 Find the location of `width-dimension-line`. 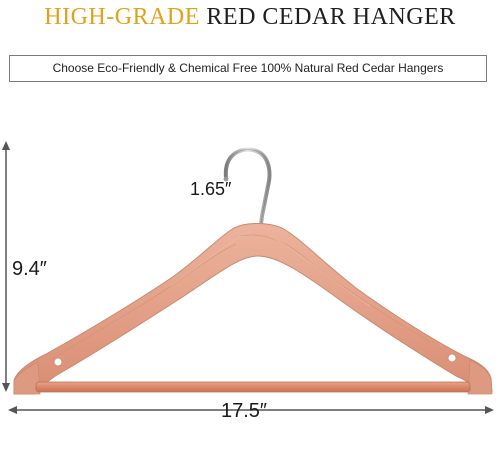

width-dimension-line is located at coordinates (251, 410).